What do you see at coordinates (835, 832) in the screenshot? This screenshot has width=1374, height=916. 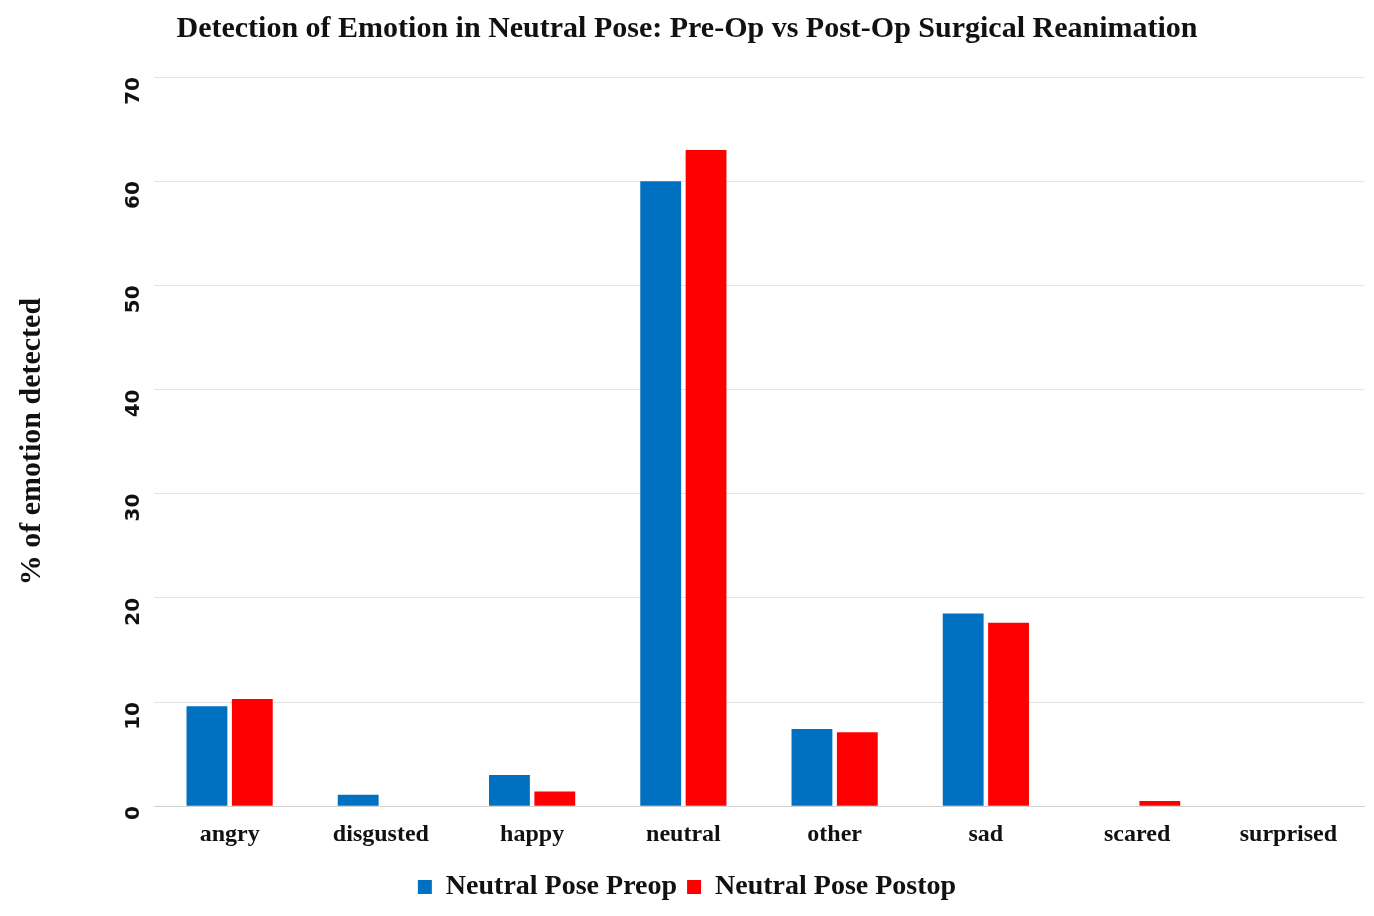 I see `x-tick-label: other` at bounding box center [835, 832].